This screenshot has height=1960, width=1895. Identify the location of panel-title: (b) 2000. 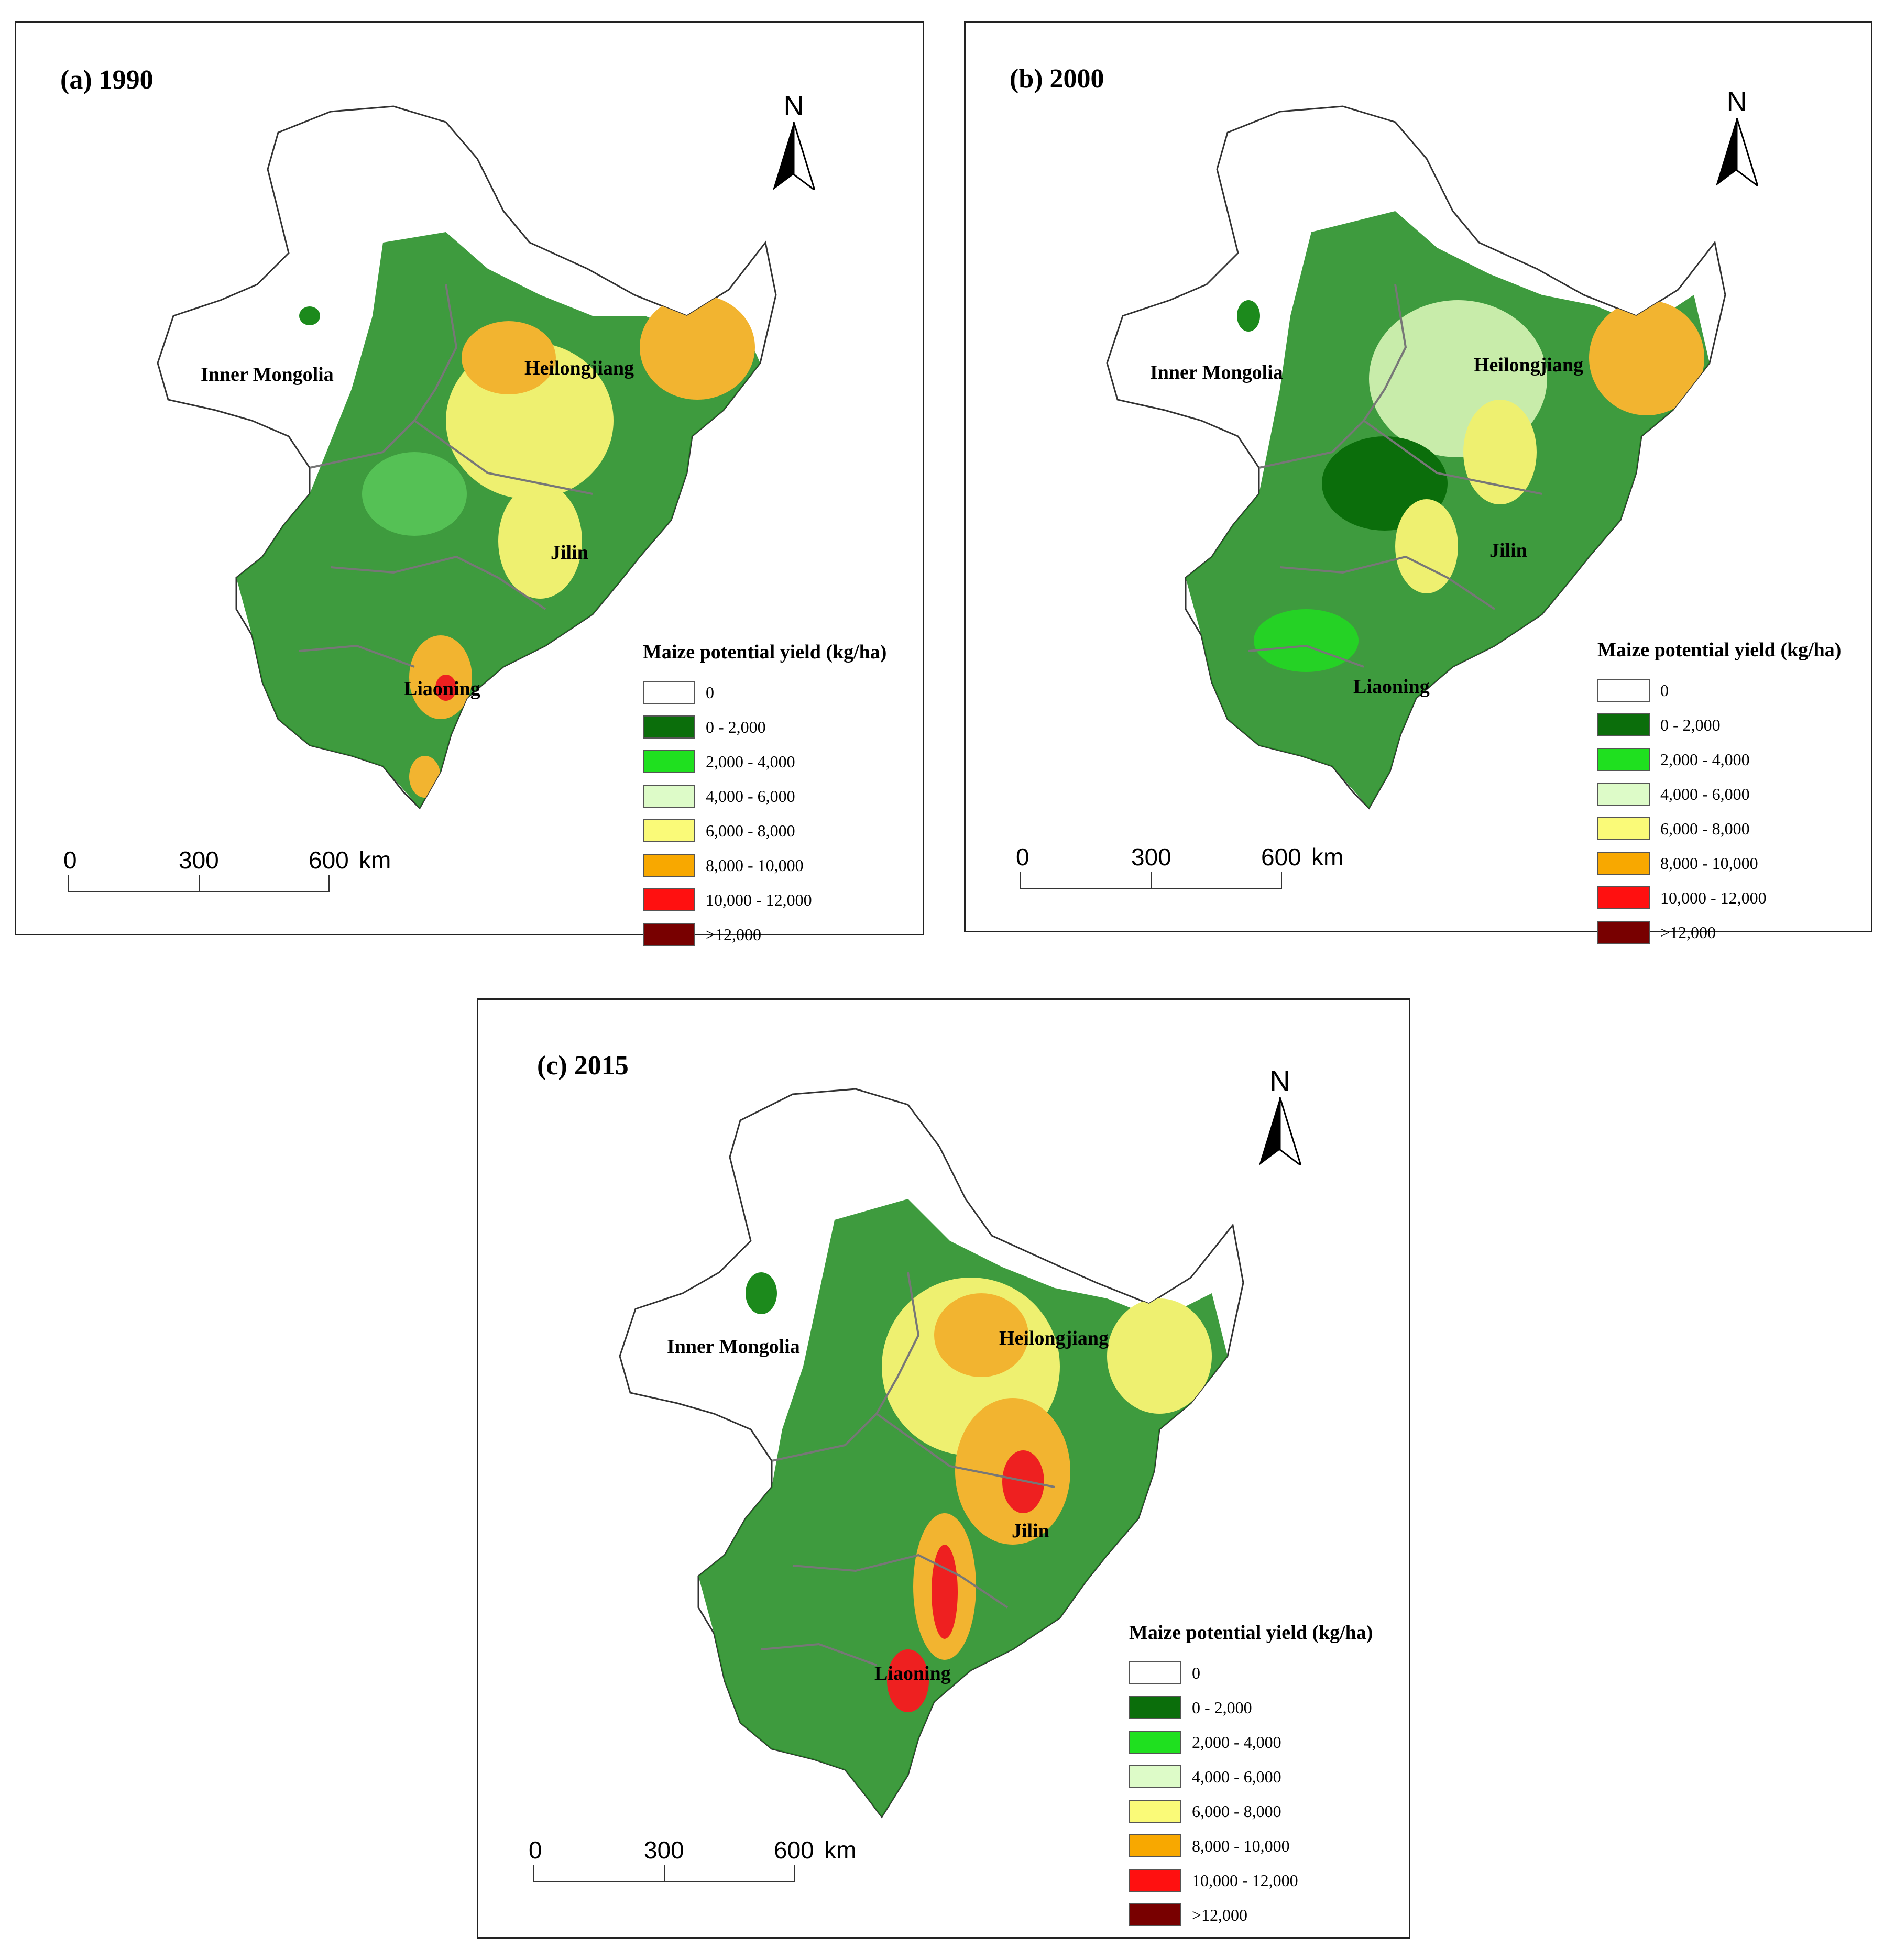
(1057, 79).